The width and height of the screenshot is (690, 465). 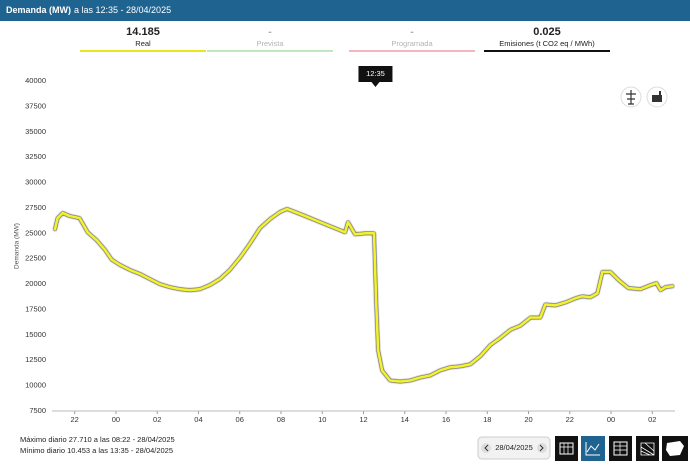 What do you see at coordinates (363, 419) in the screenshot?
I see `x-tick-label: 12` at bounding box center [363, 419].